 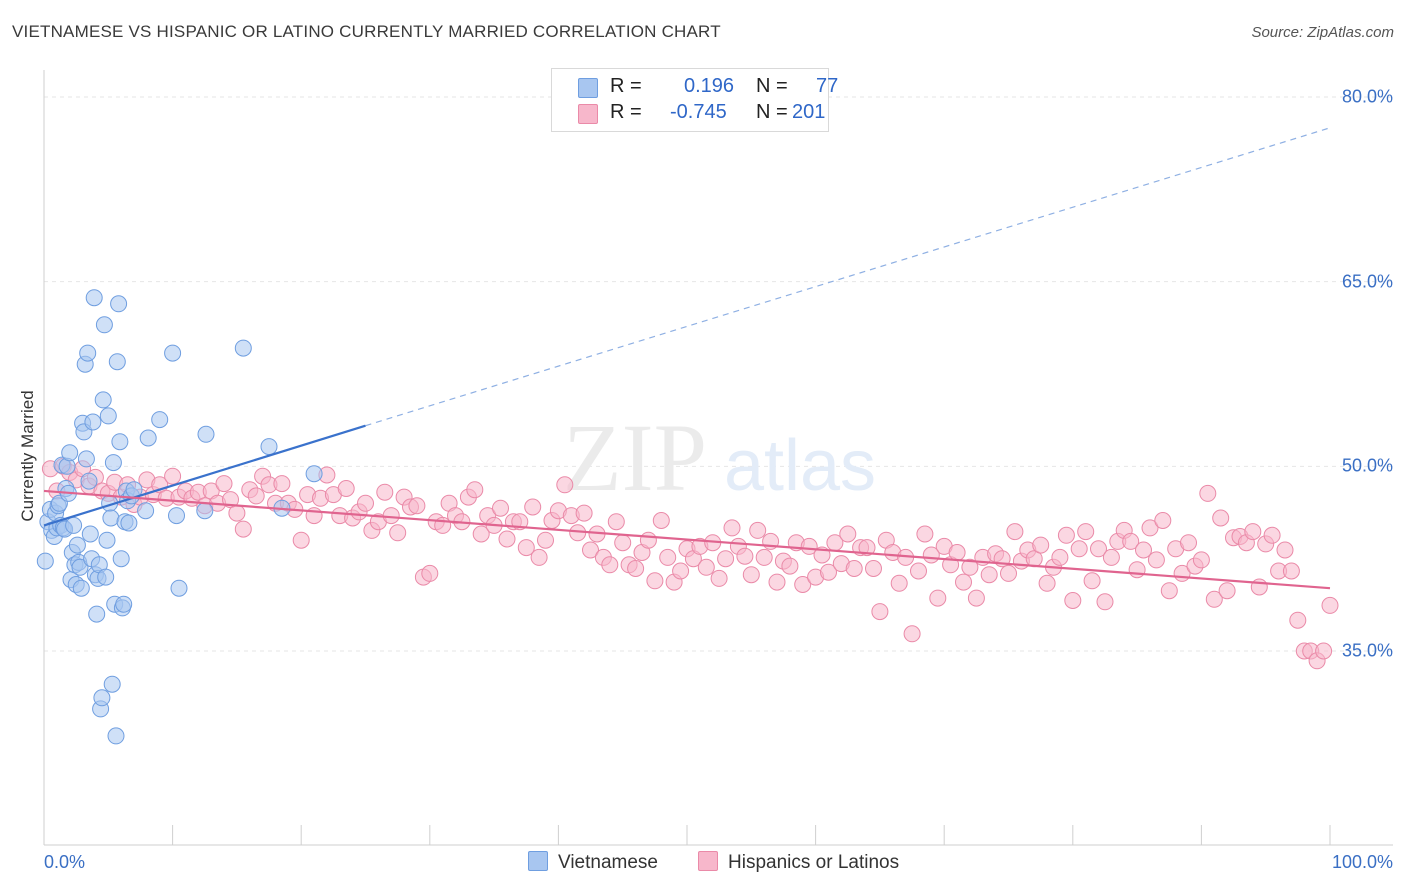 What do you see at coordinates (827, 86) in the screenshot?
I see `legend-n-value: 77` at bounding box center [827, 86].